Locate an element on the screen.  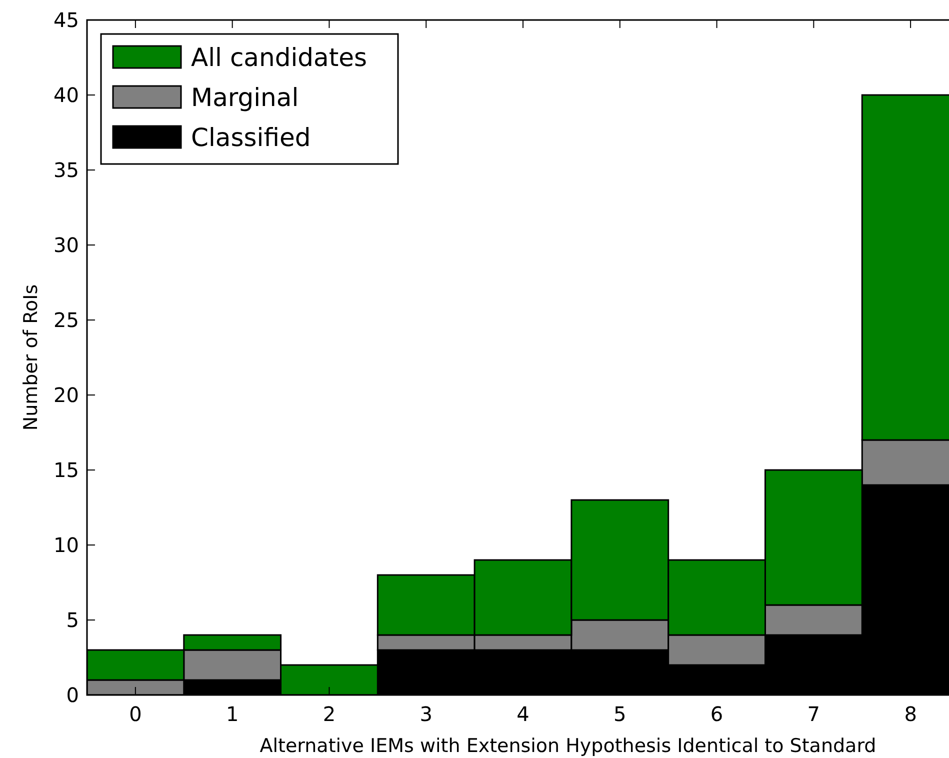
x-tick-label: 6 is located at coordinates (717, 714).